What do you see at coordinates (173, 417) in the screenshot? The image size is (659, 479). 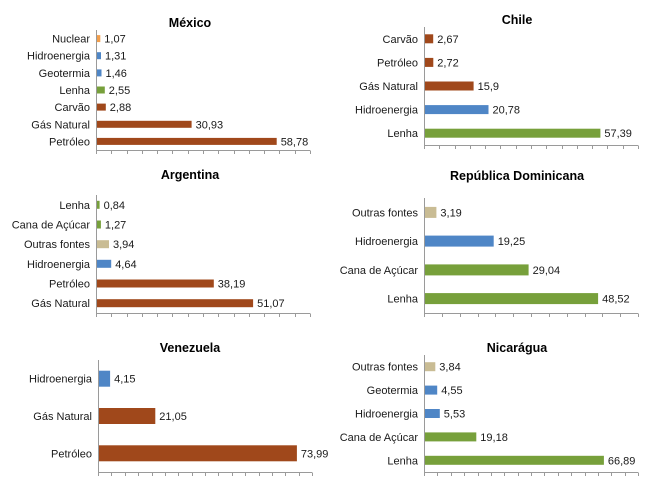 I see `data-label-gas-natural: 21,05` at bounding box center [173, 417].